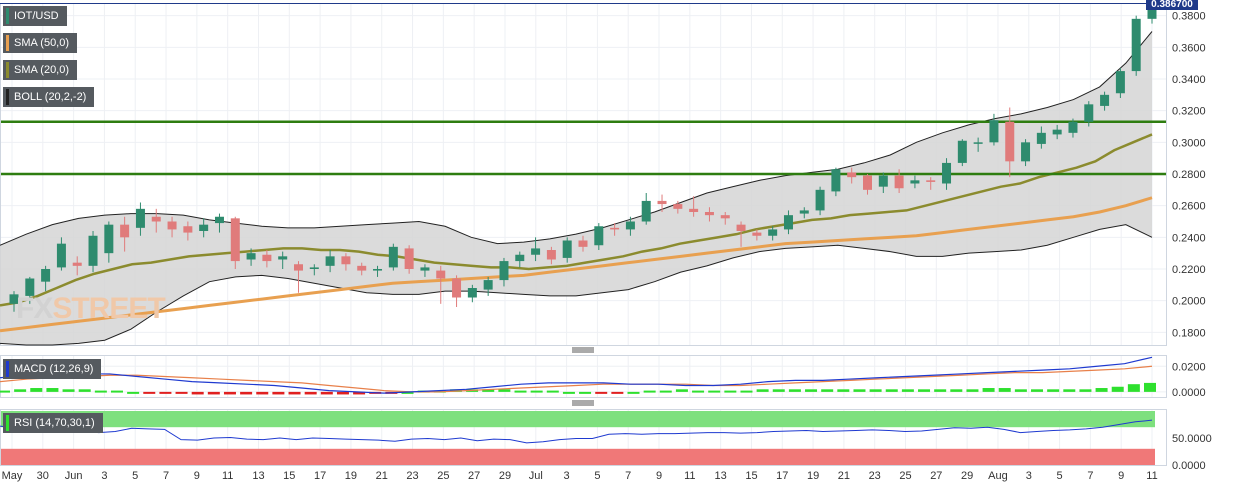 The image size is (1244, 487). Describe the element at coordinates (43, 476) in the screenshot. I see `x-tick-label: 30` at that location.